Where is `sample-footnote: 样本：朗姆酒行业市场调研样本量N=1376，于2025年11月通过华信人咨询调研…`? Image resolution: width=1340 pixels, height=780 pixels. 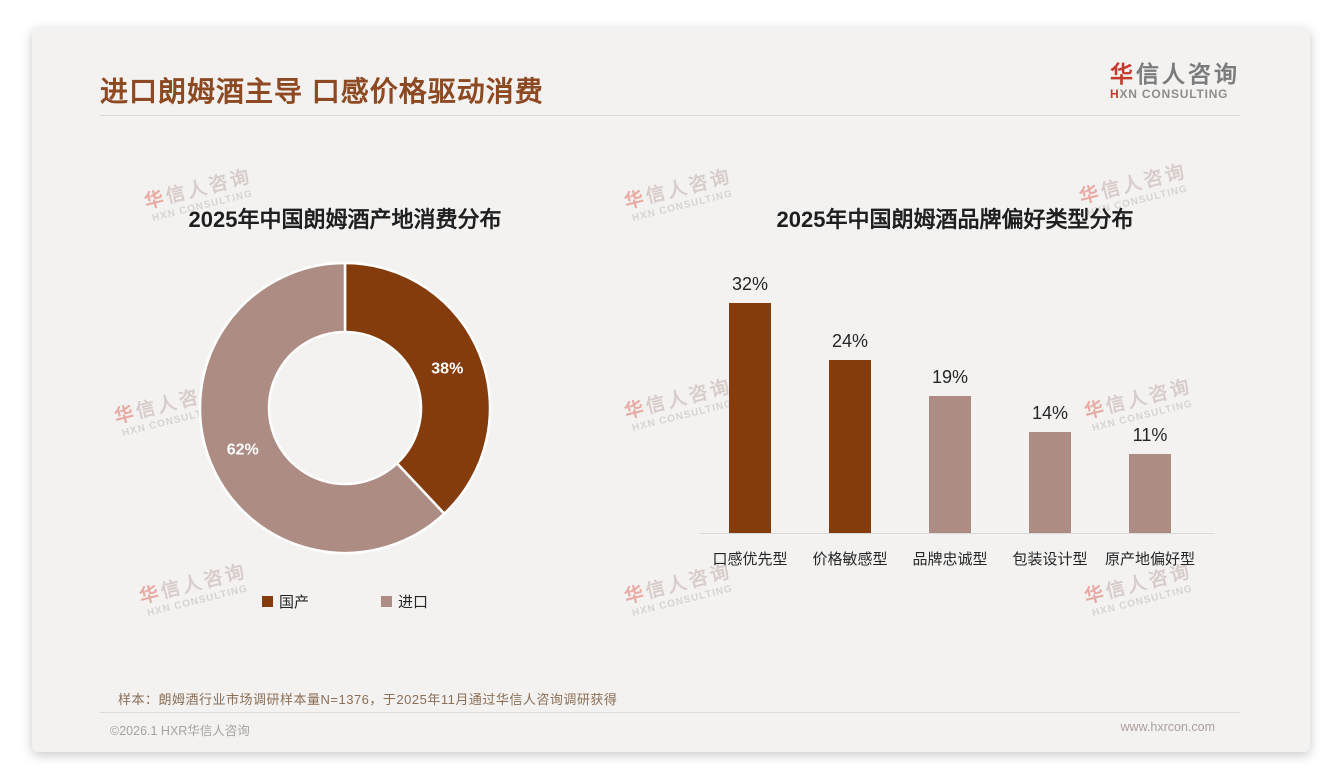
sample-footnote: 样本：朗姆酒行业市场调研样本量N=1376，于2025年11月通过华信人咨询调研… is located at coordinates (368, 699).